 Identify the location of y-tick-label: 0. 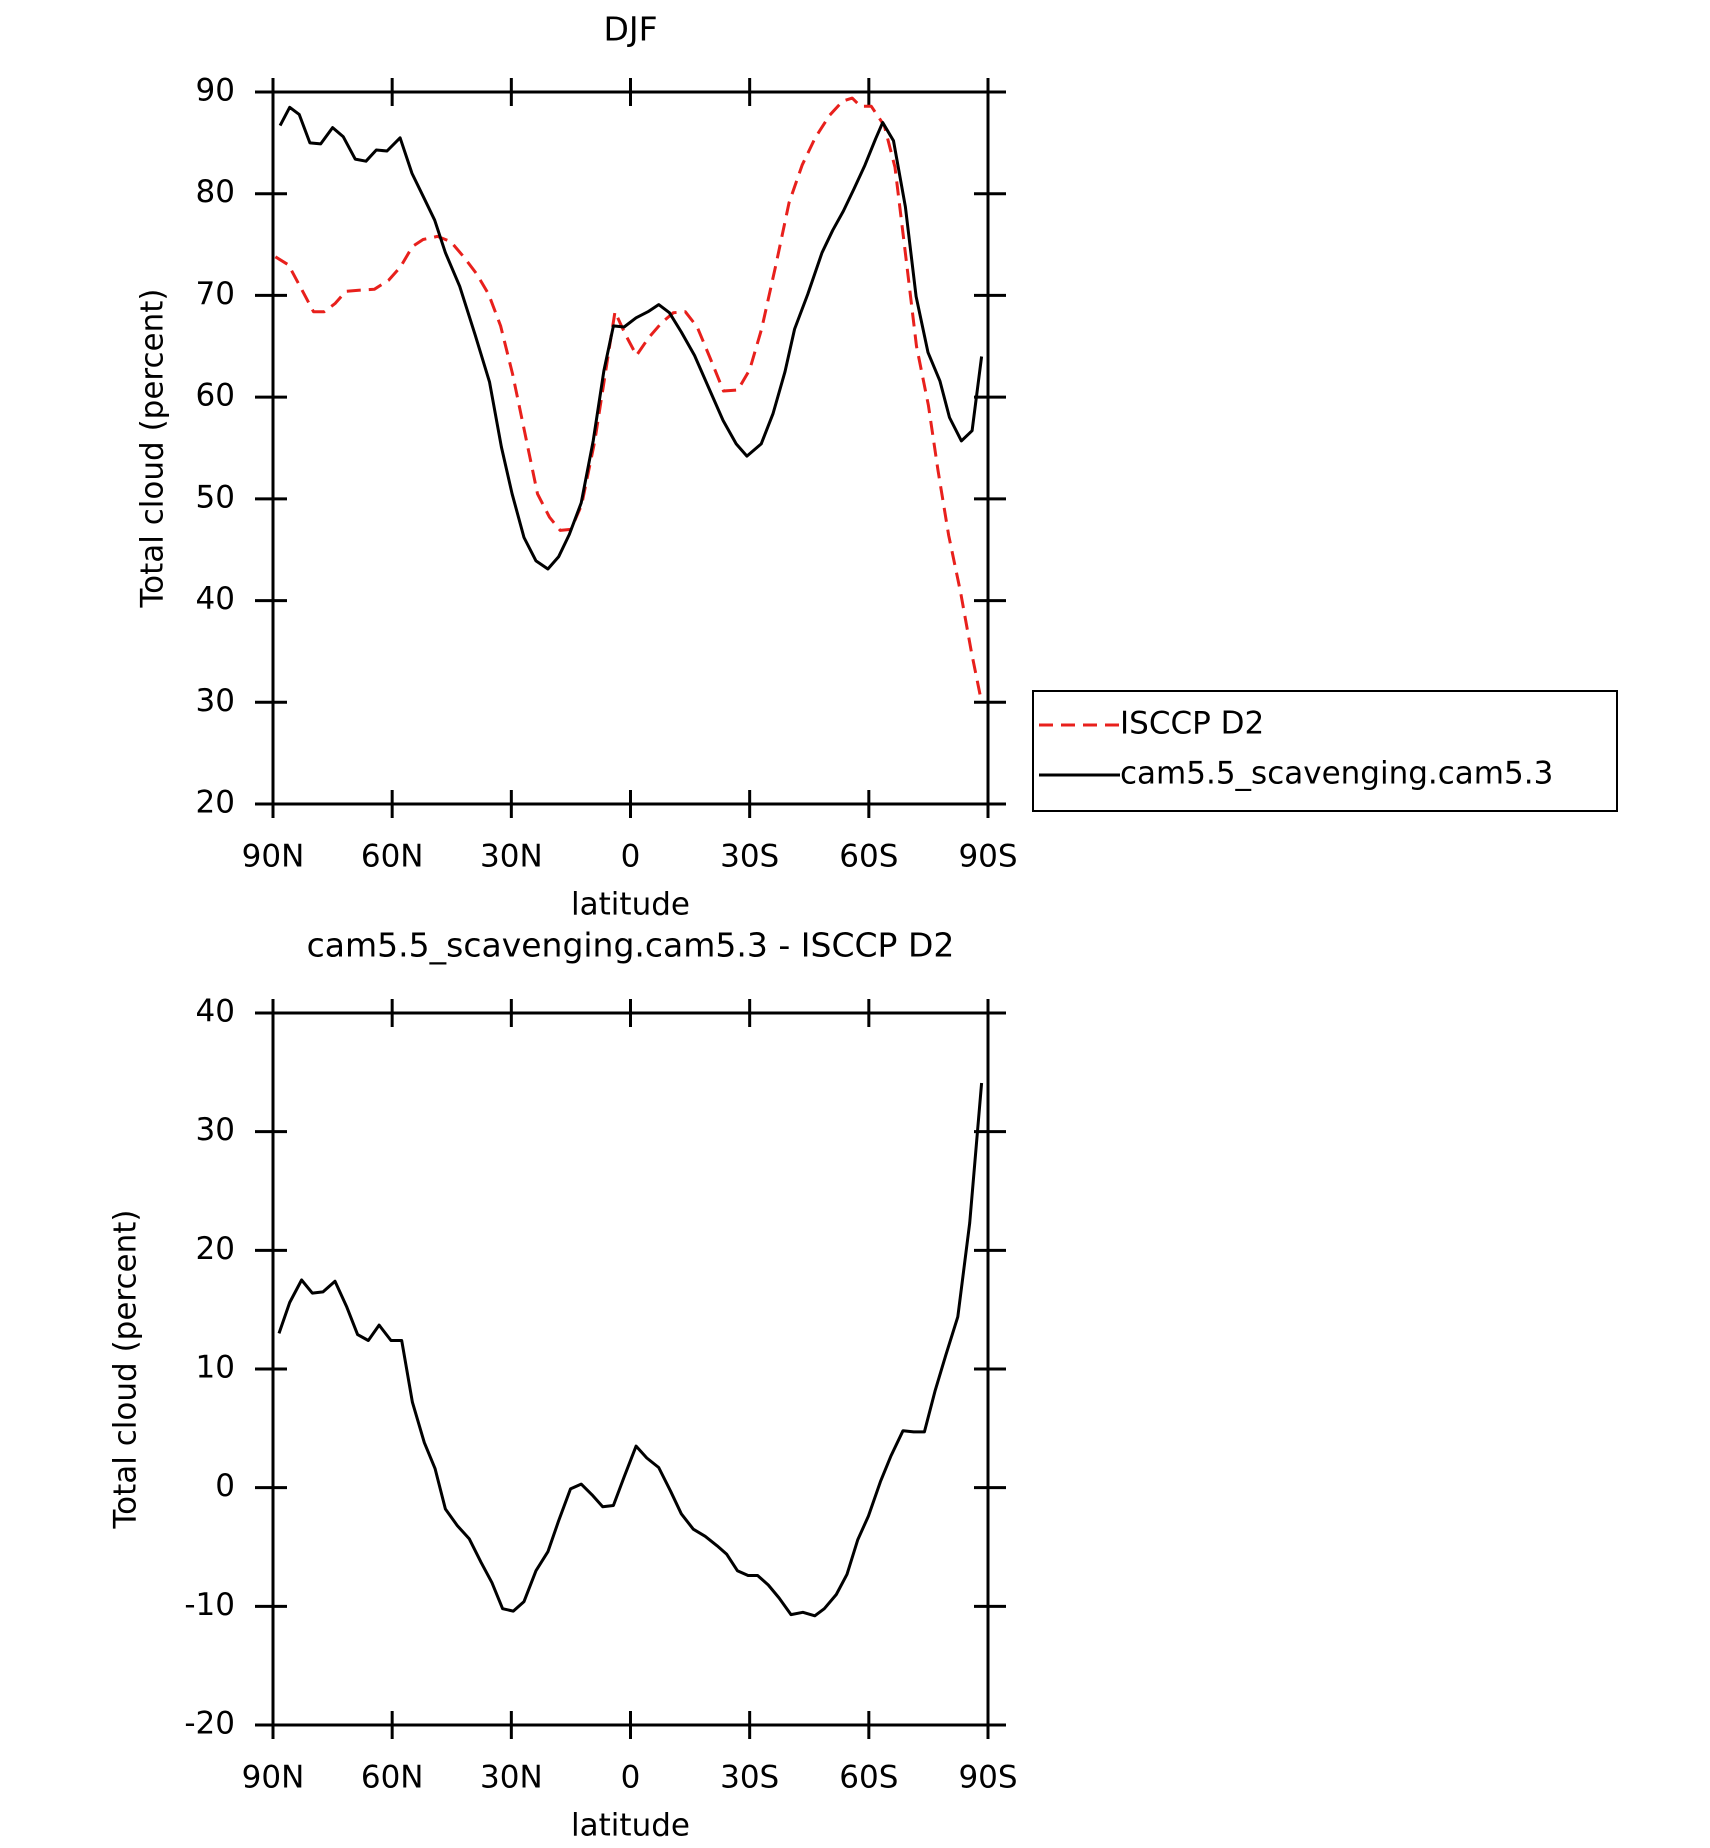
(225, 1486).